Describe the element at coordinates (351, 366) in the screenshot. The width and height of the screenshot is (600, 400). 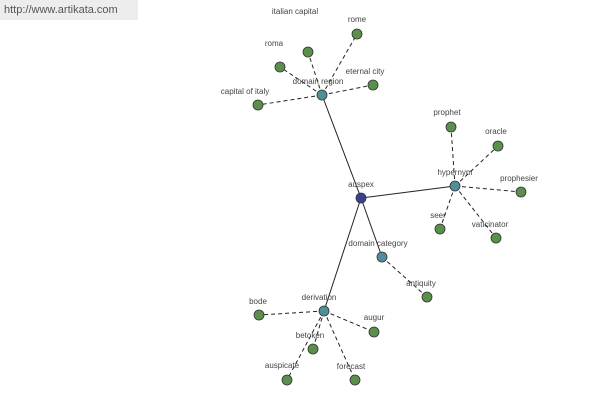
I see `node-label: forecast` at that location.